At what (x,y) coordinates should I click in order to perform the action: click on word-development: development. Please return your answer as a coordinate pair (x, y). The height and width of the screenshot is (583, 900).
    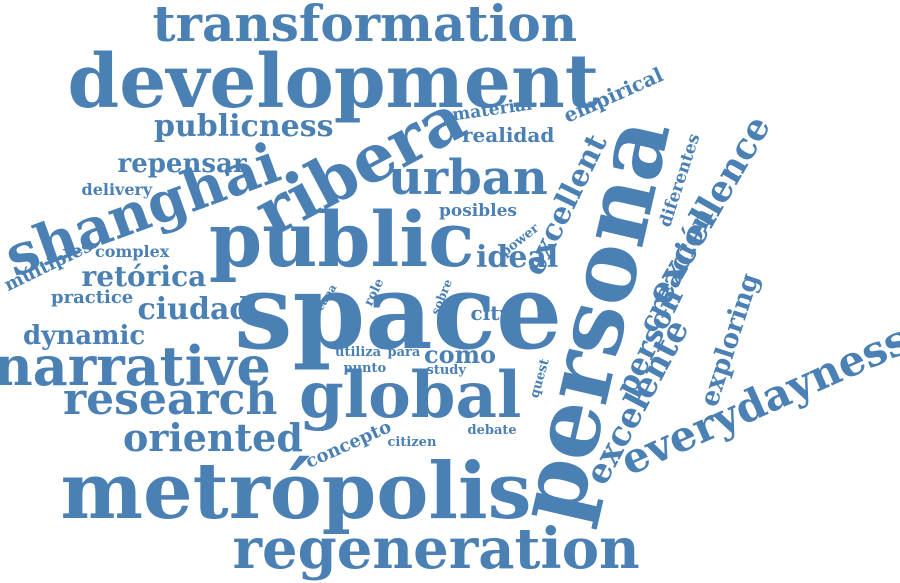
    Looking at the image, I should click on (333, 82).